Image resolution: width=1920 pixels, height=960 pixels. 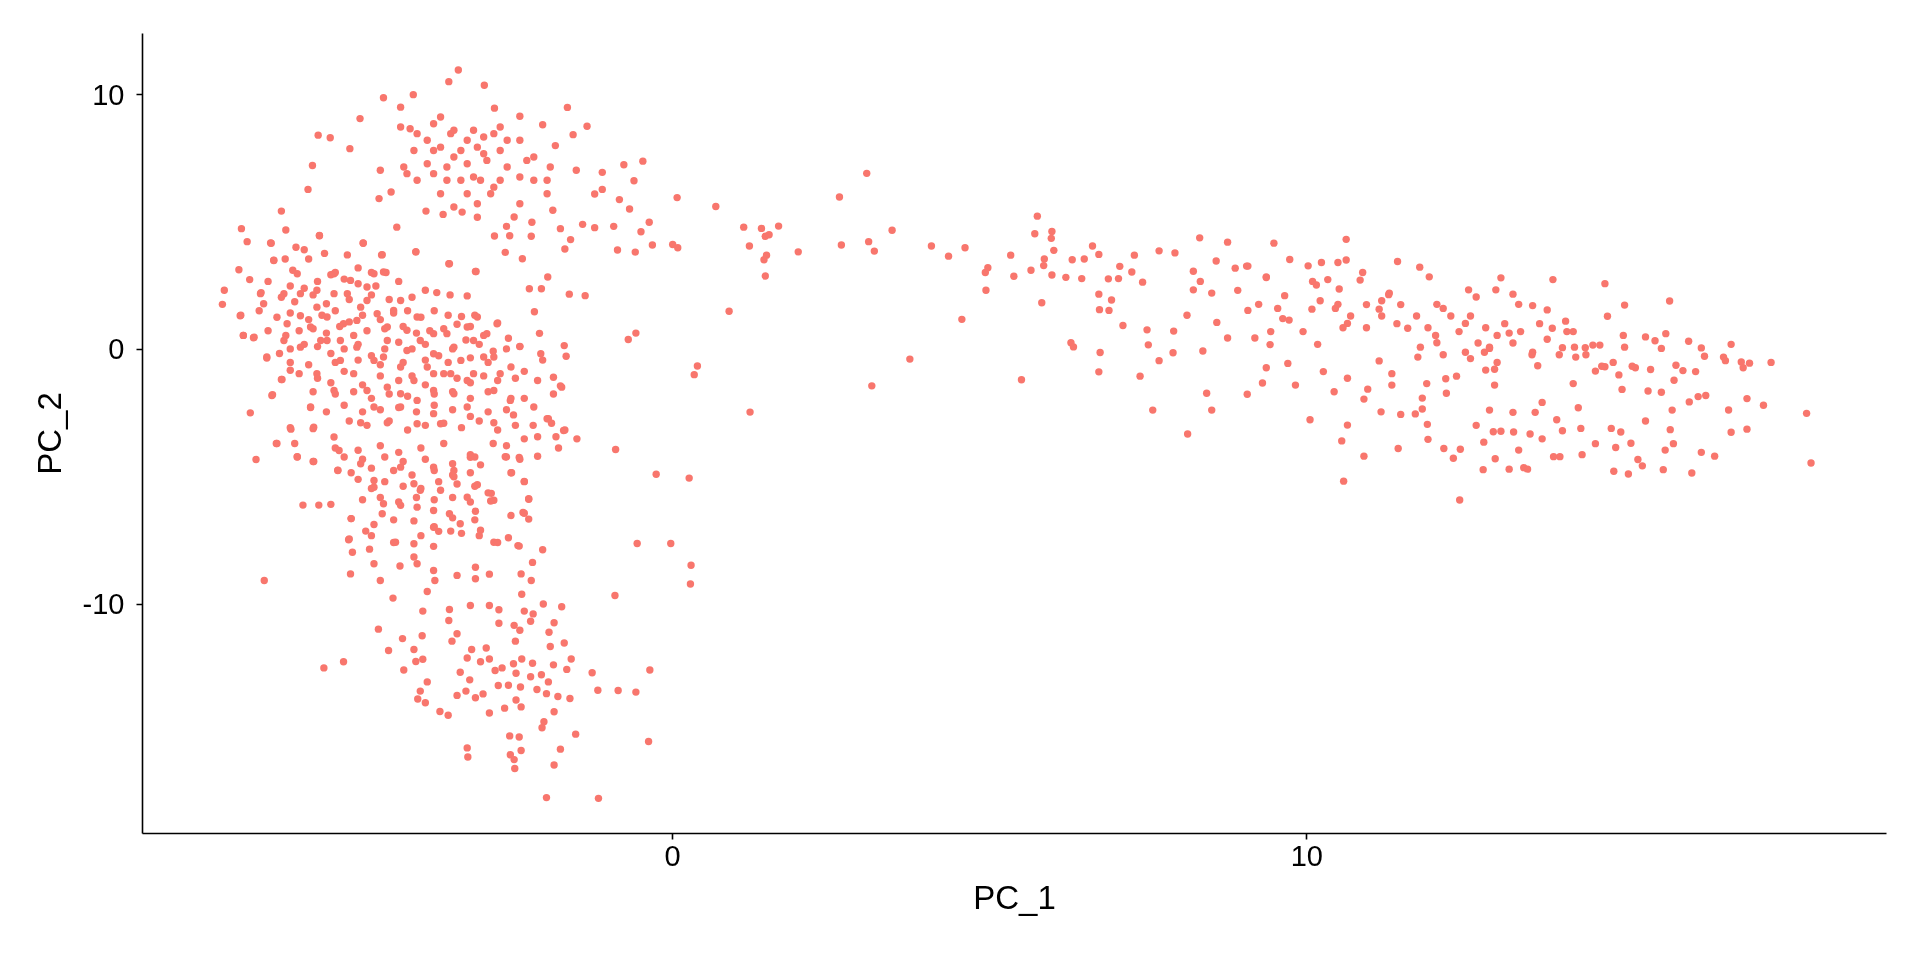 I want to click on x-axis-title: PC_1, so click(x=1014, y=897).